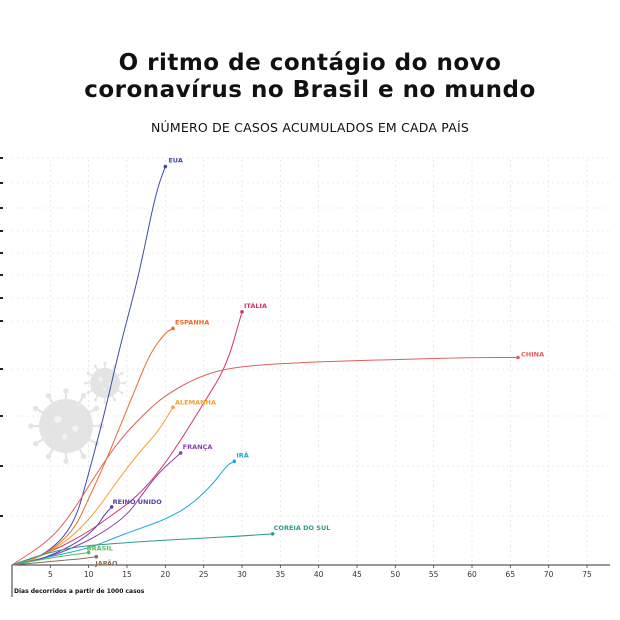 The image size is (620, 620). I want to click on x-tick-label: 40, so click(319, 574).